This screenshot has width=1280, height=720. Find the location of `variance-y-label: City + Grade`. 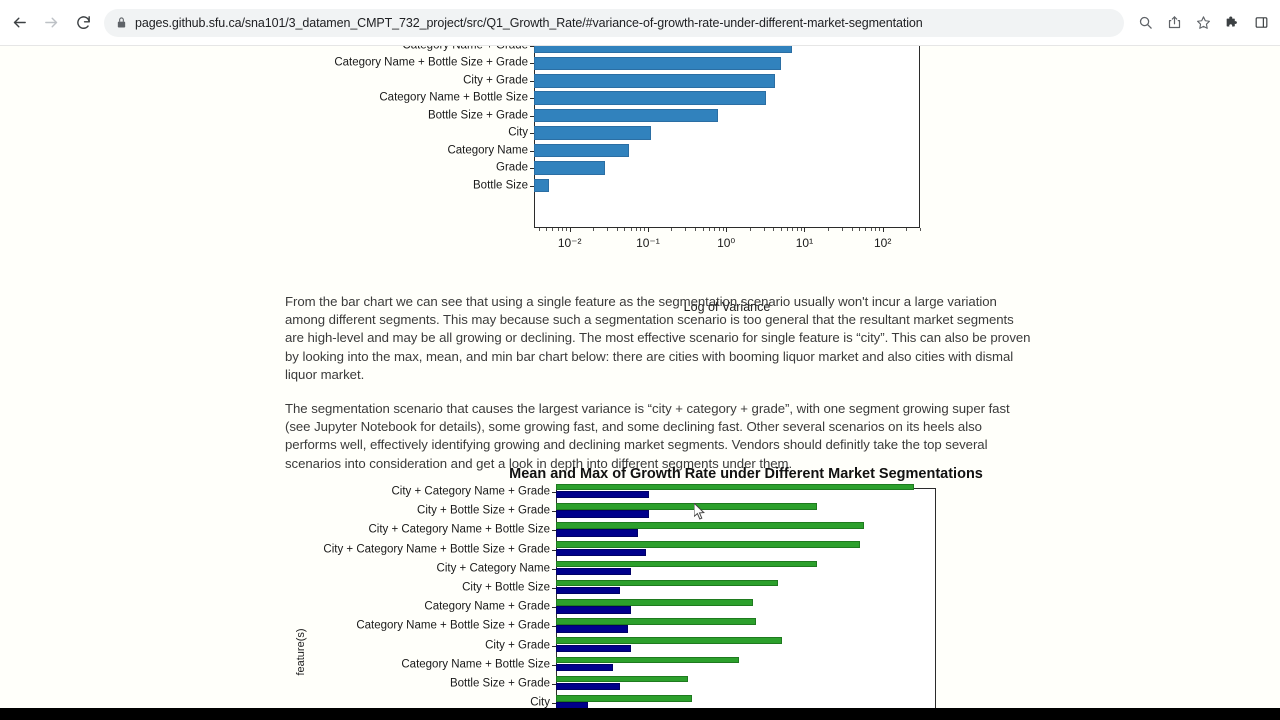

variance-y-label: City + Grade is located at coordinates (495, 80).